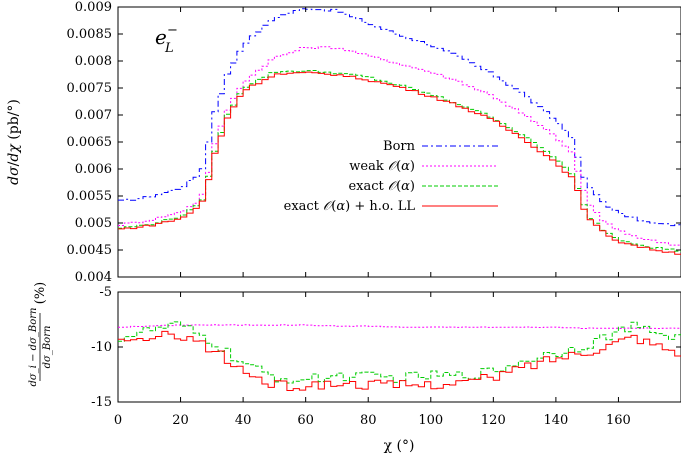  What do you see at coordinates (618, 420) in the screenshot?
I see `x-tick-label: 160` at bounding box center [618, 420].